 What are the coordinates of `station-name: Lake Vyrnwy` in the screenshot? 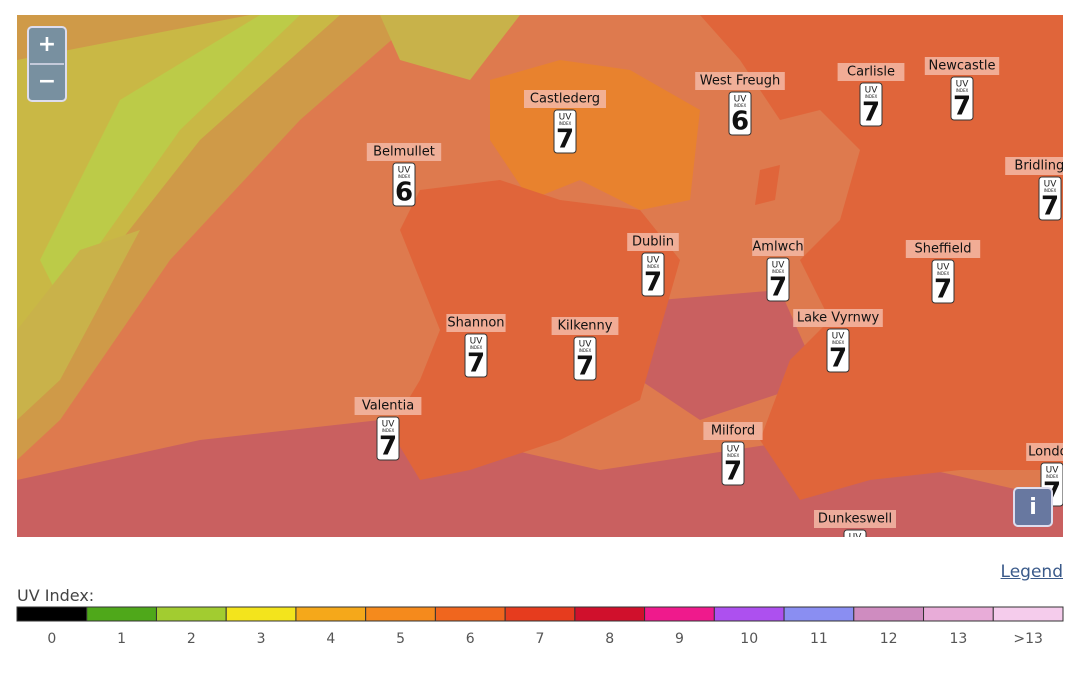 It's located at (838, 318).